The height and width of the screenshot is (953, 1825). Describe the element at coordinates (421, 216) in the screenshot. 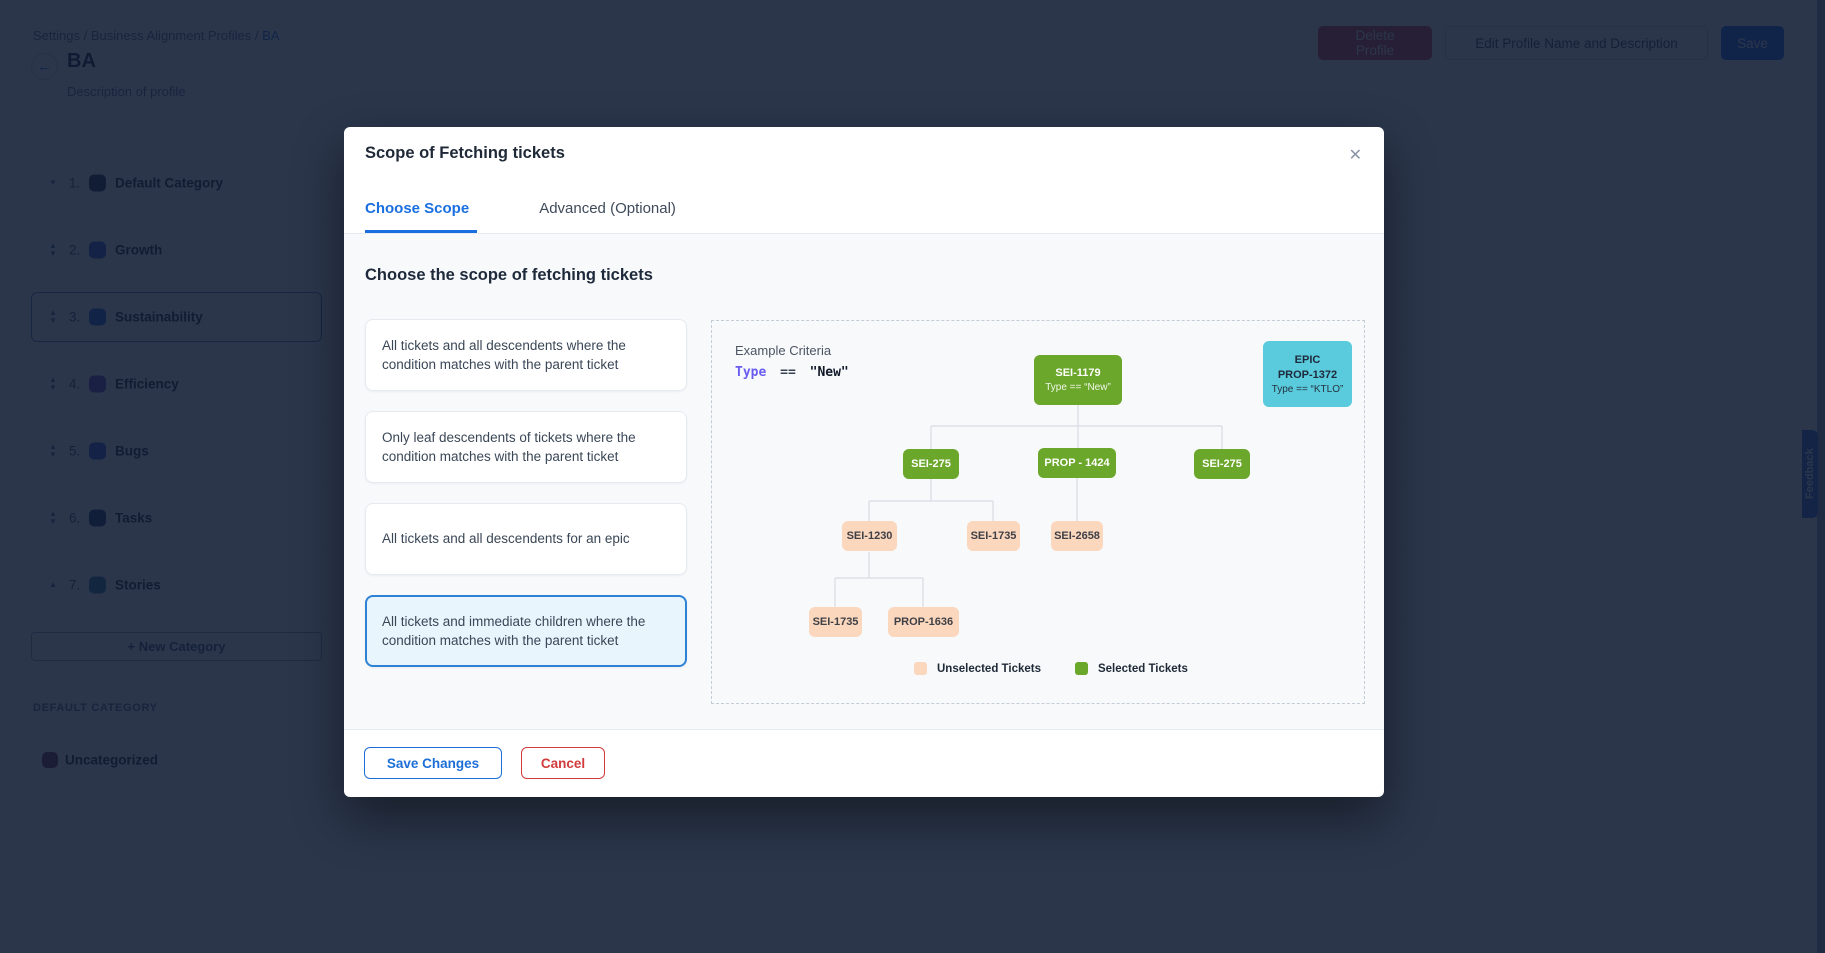

I see `tab-choose-scope: Choose Scope` at that location.